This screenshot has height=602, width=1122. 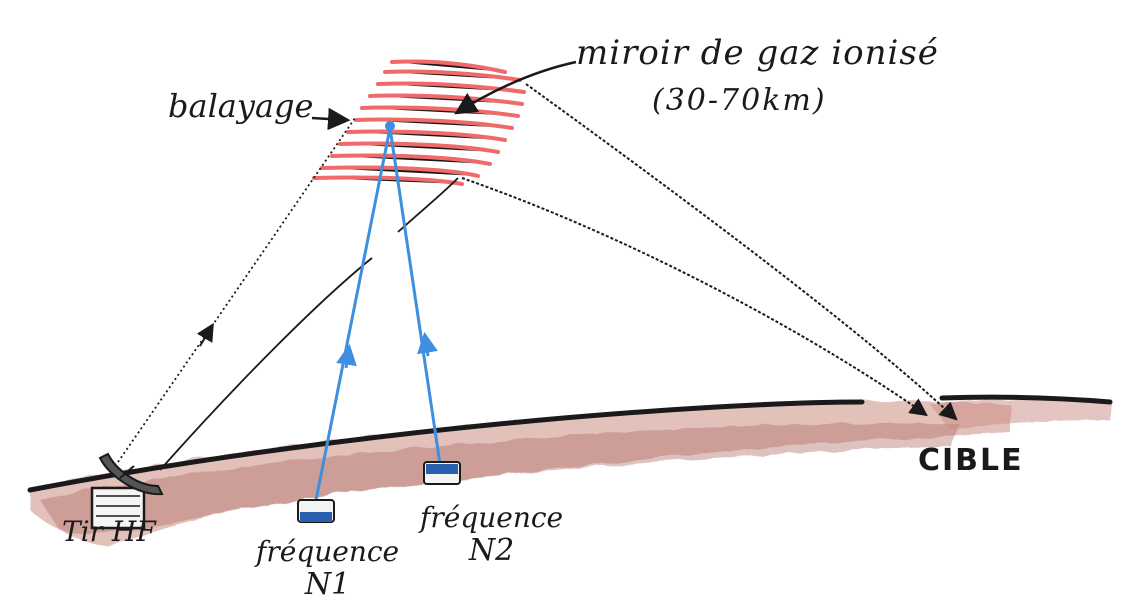 I want to click on frequency-n1-word: fréquence, so click(x=328, y=551).